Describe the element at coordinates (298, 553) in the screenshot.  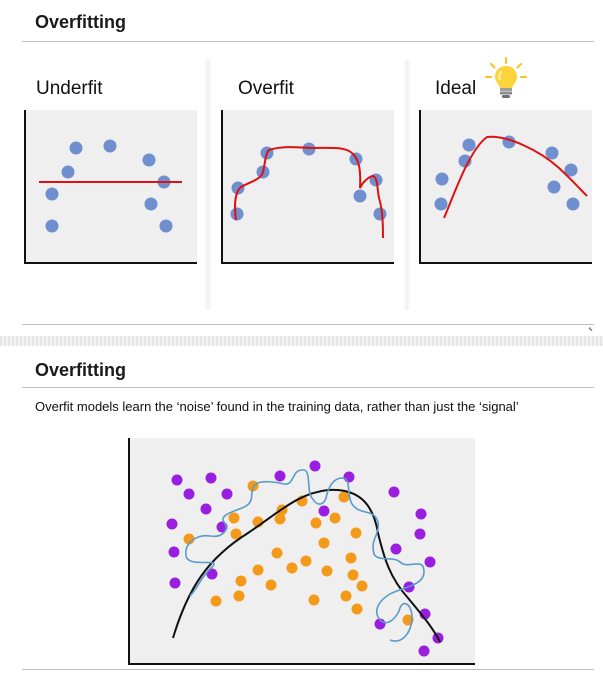
I see `class-orange-points` at that location.